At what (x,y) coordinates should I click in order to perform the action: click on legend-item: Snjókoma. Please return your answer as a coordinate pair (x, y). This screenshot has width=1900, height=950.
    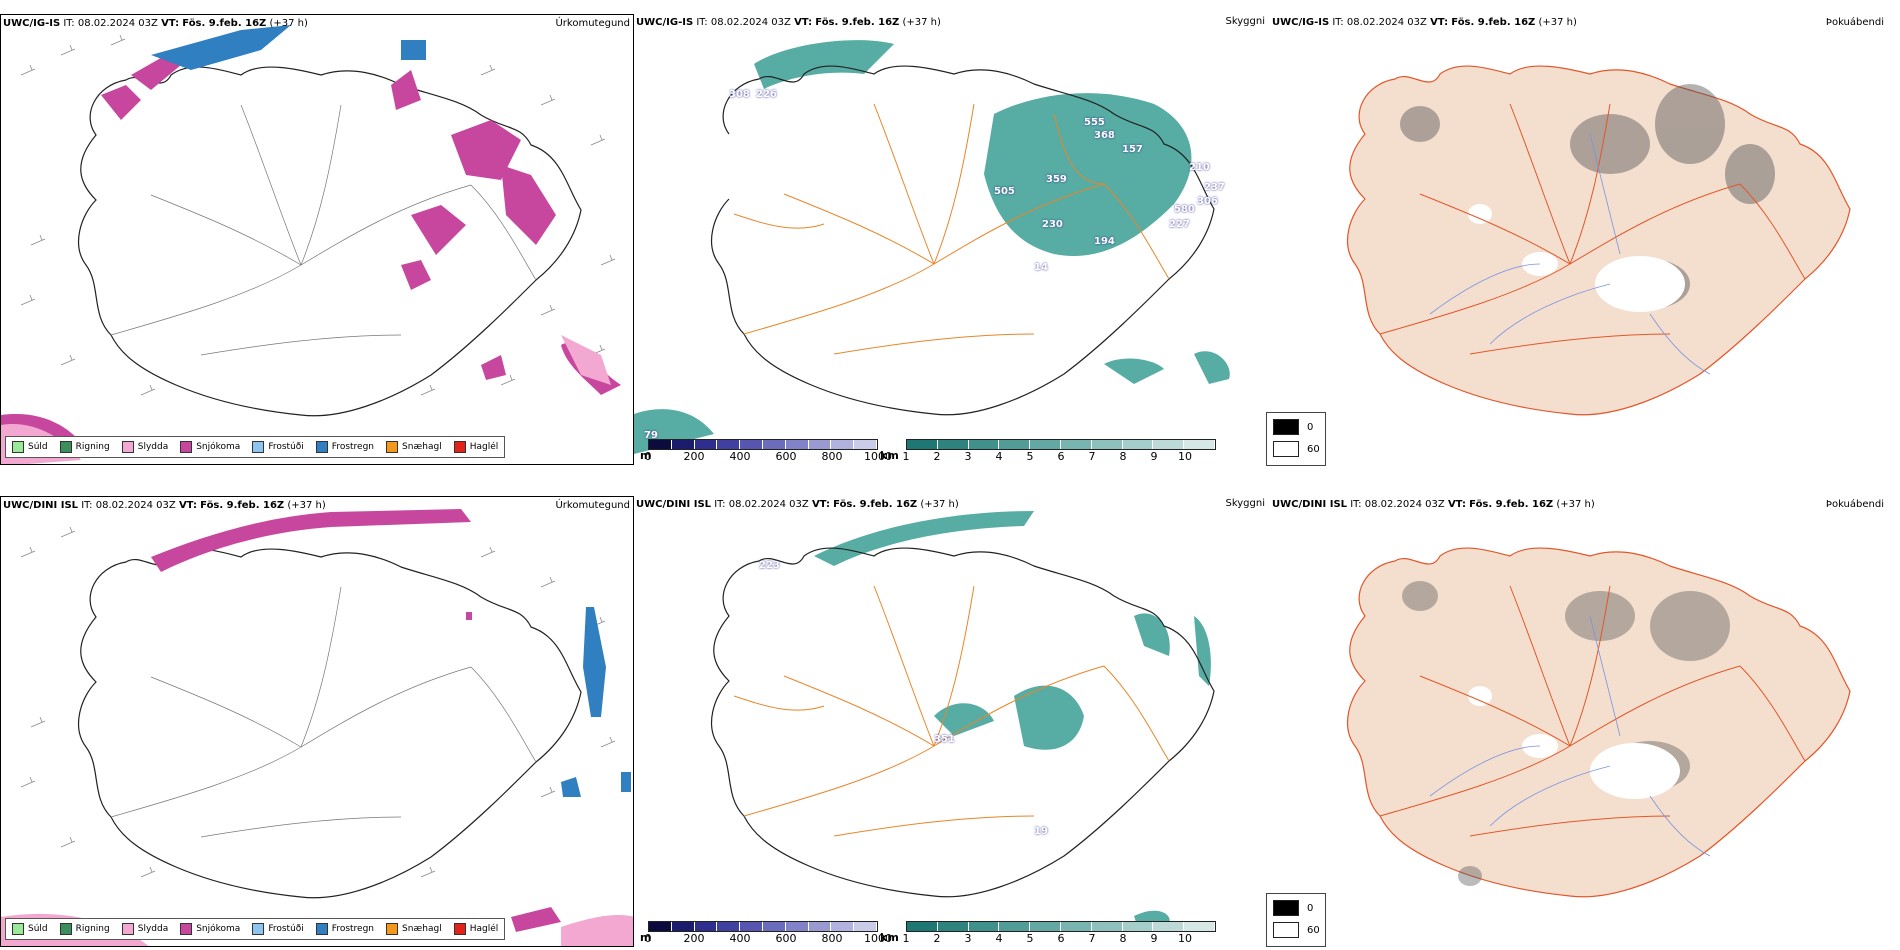
    Looking at the image, I should click on (210, 929).